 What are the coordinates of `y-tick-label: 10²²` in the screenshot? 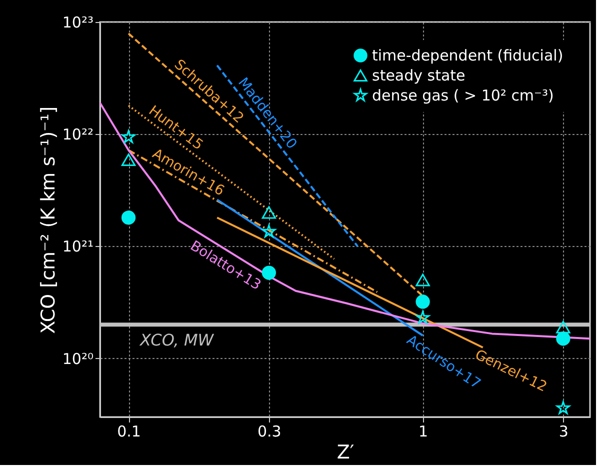 It's located at (78, 135).